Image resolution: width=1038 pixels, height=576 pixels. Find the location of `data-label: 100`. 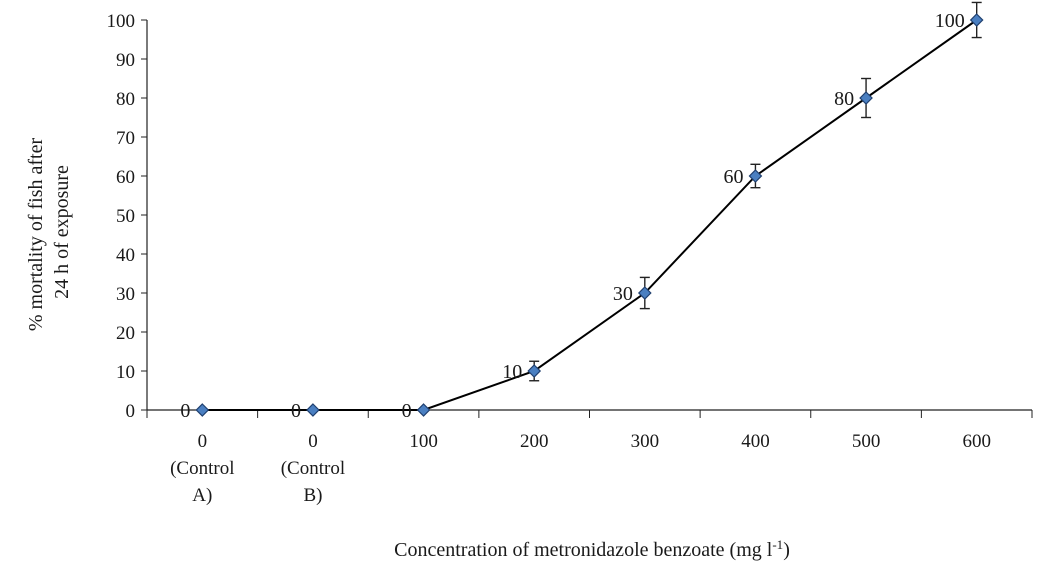

data-label: 100 is located at coordinates (950, 21).